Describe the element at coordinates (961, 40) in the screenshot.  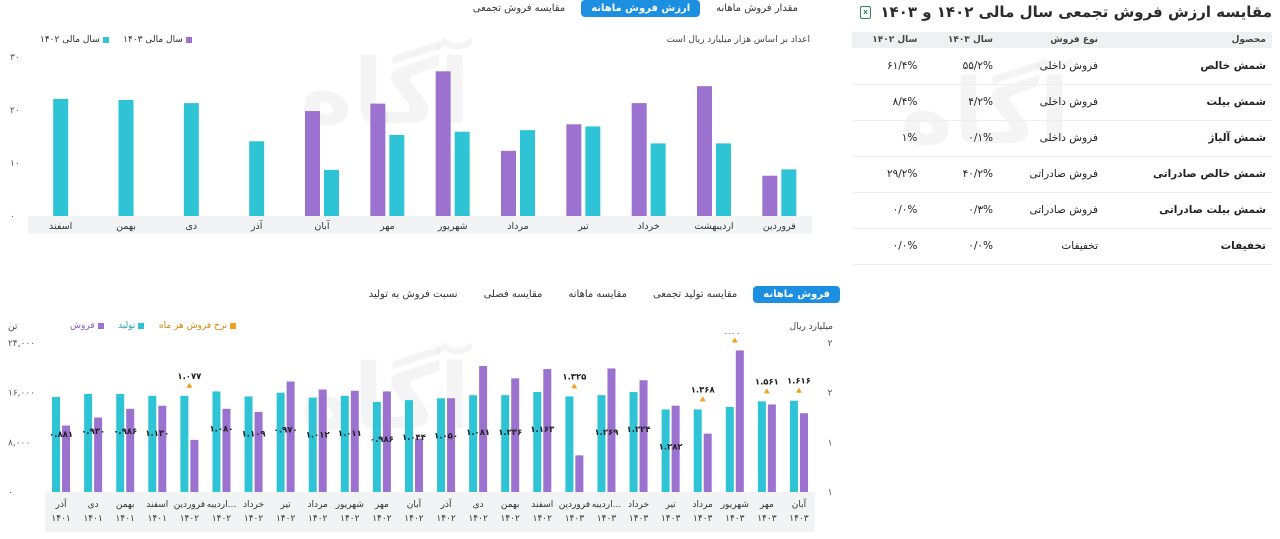
I see `header-1403: سال ۱۴۰۳` at that location.